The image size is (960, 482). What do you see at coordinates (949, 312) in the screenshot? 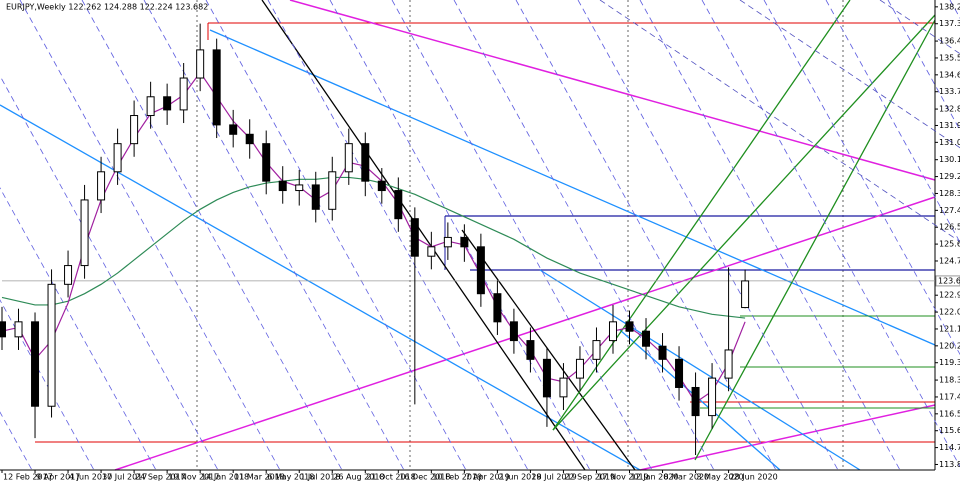
I see `y-tick-label: 122.020` at bounding box center [949, 312].